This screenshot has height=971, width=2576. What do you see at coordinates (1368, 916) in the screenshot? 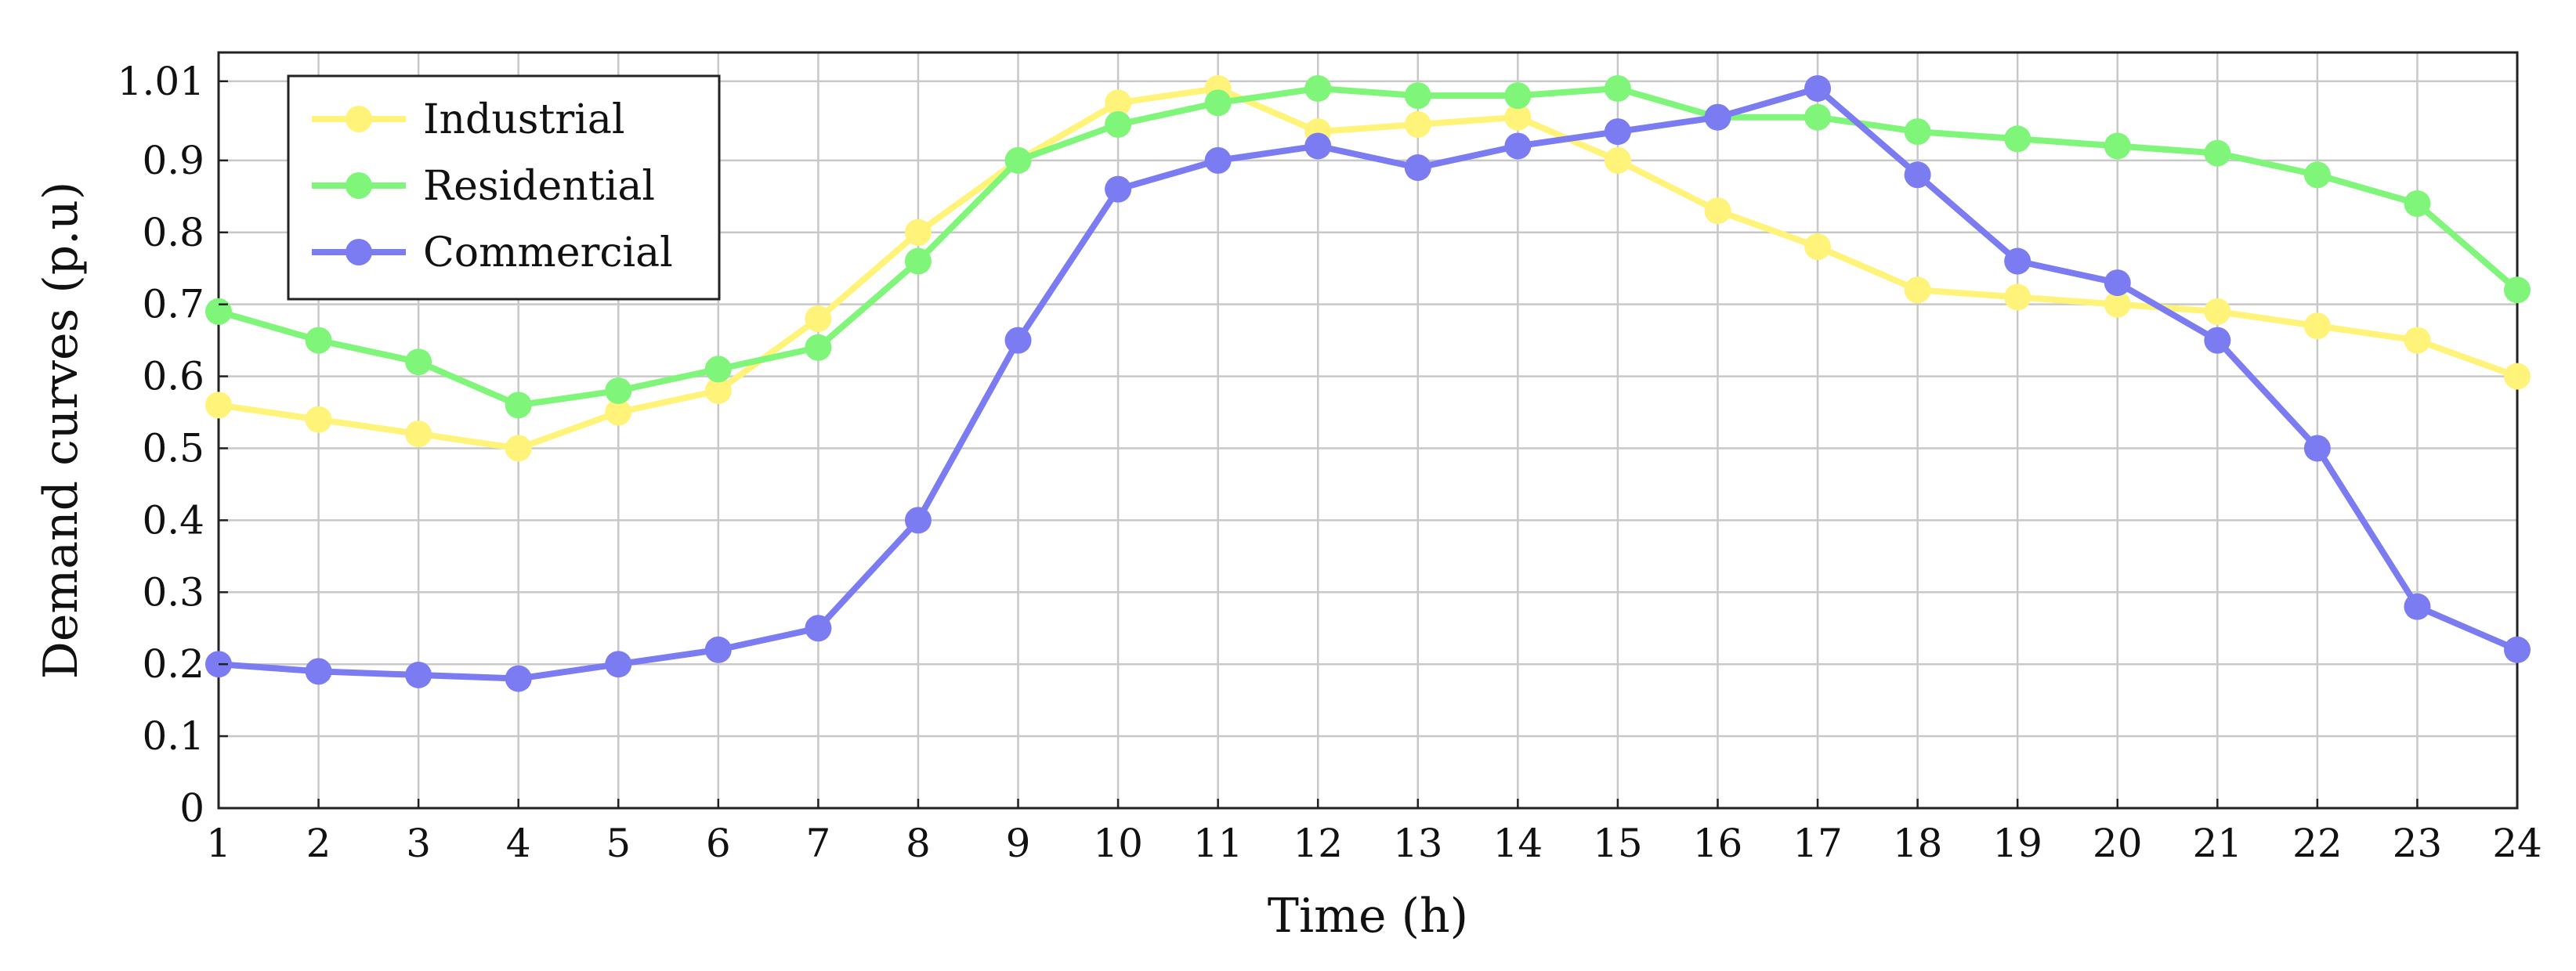
I see `x-axis-title: Time (h)` at bounding box center [1368, 916].